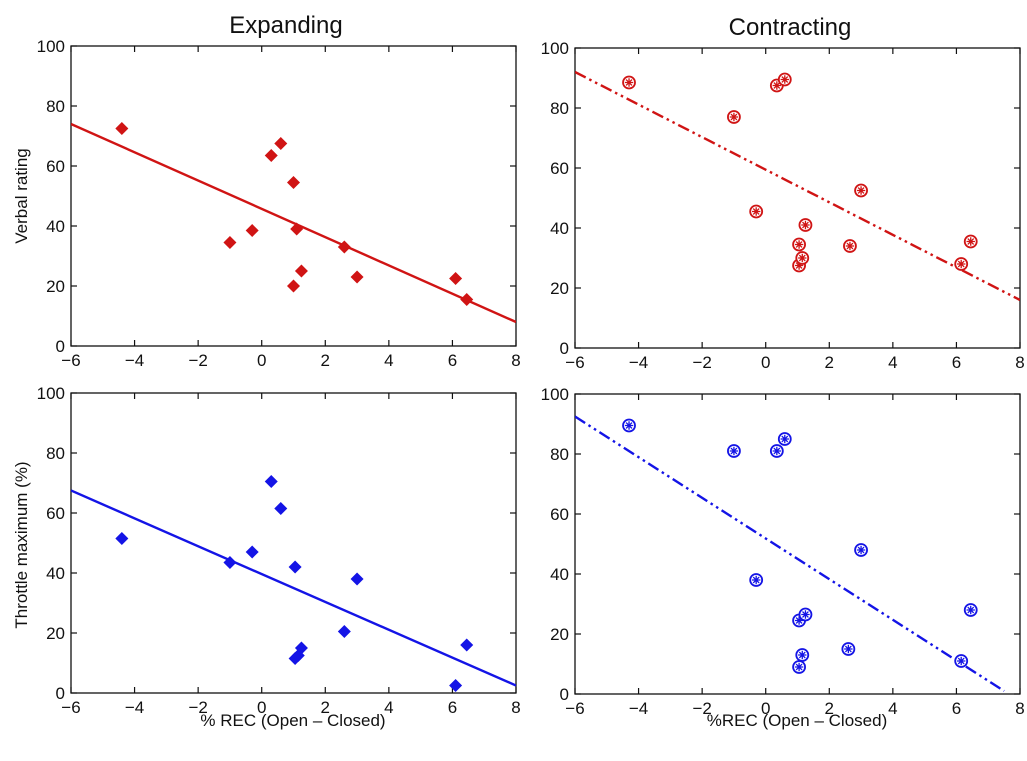  I want to click on column-title-contracting: Contracting, so click(790, 27).